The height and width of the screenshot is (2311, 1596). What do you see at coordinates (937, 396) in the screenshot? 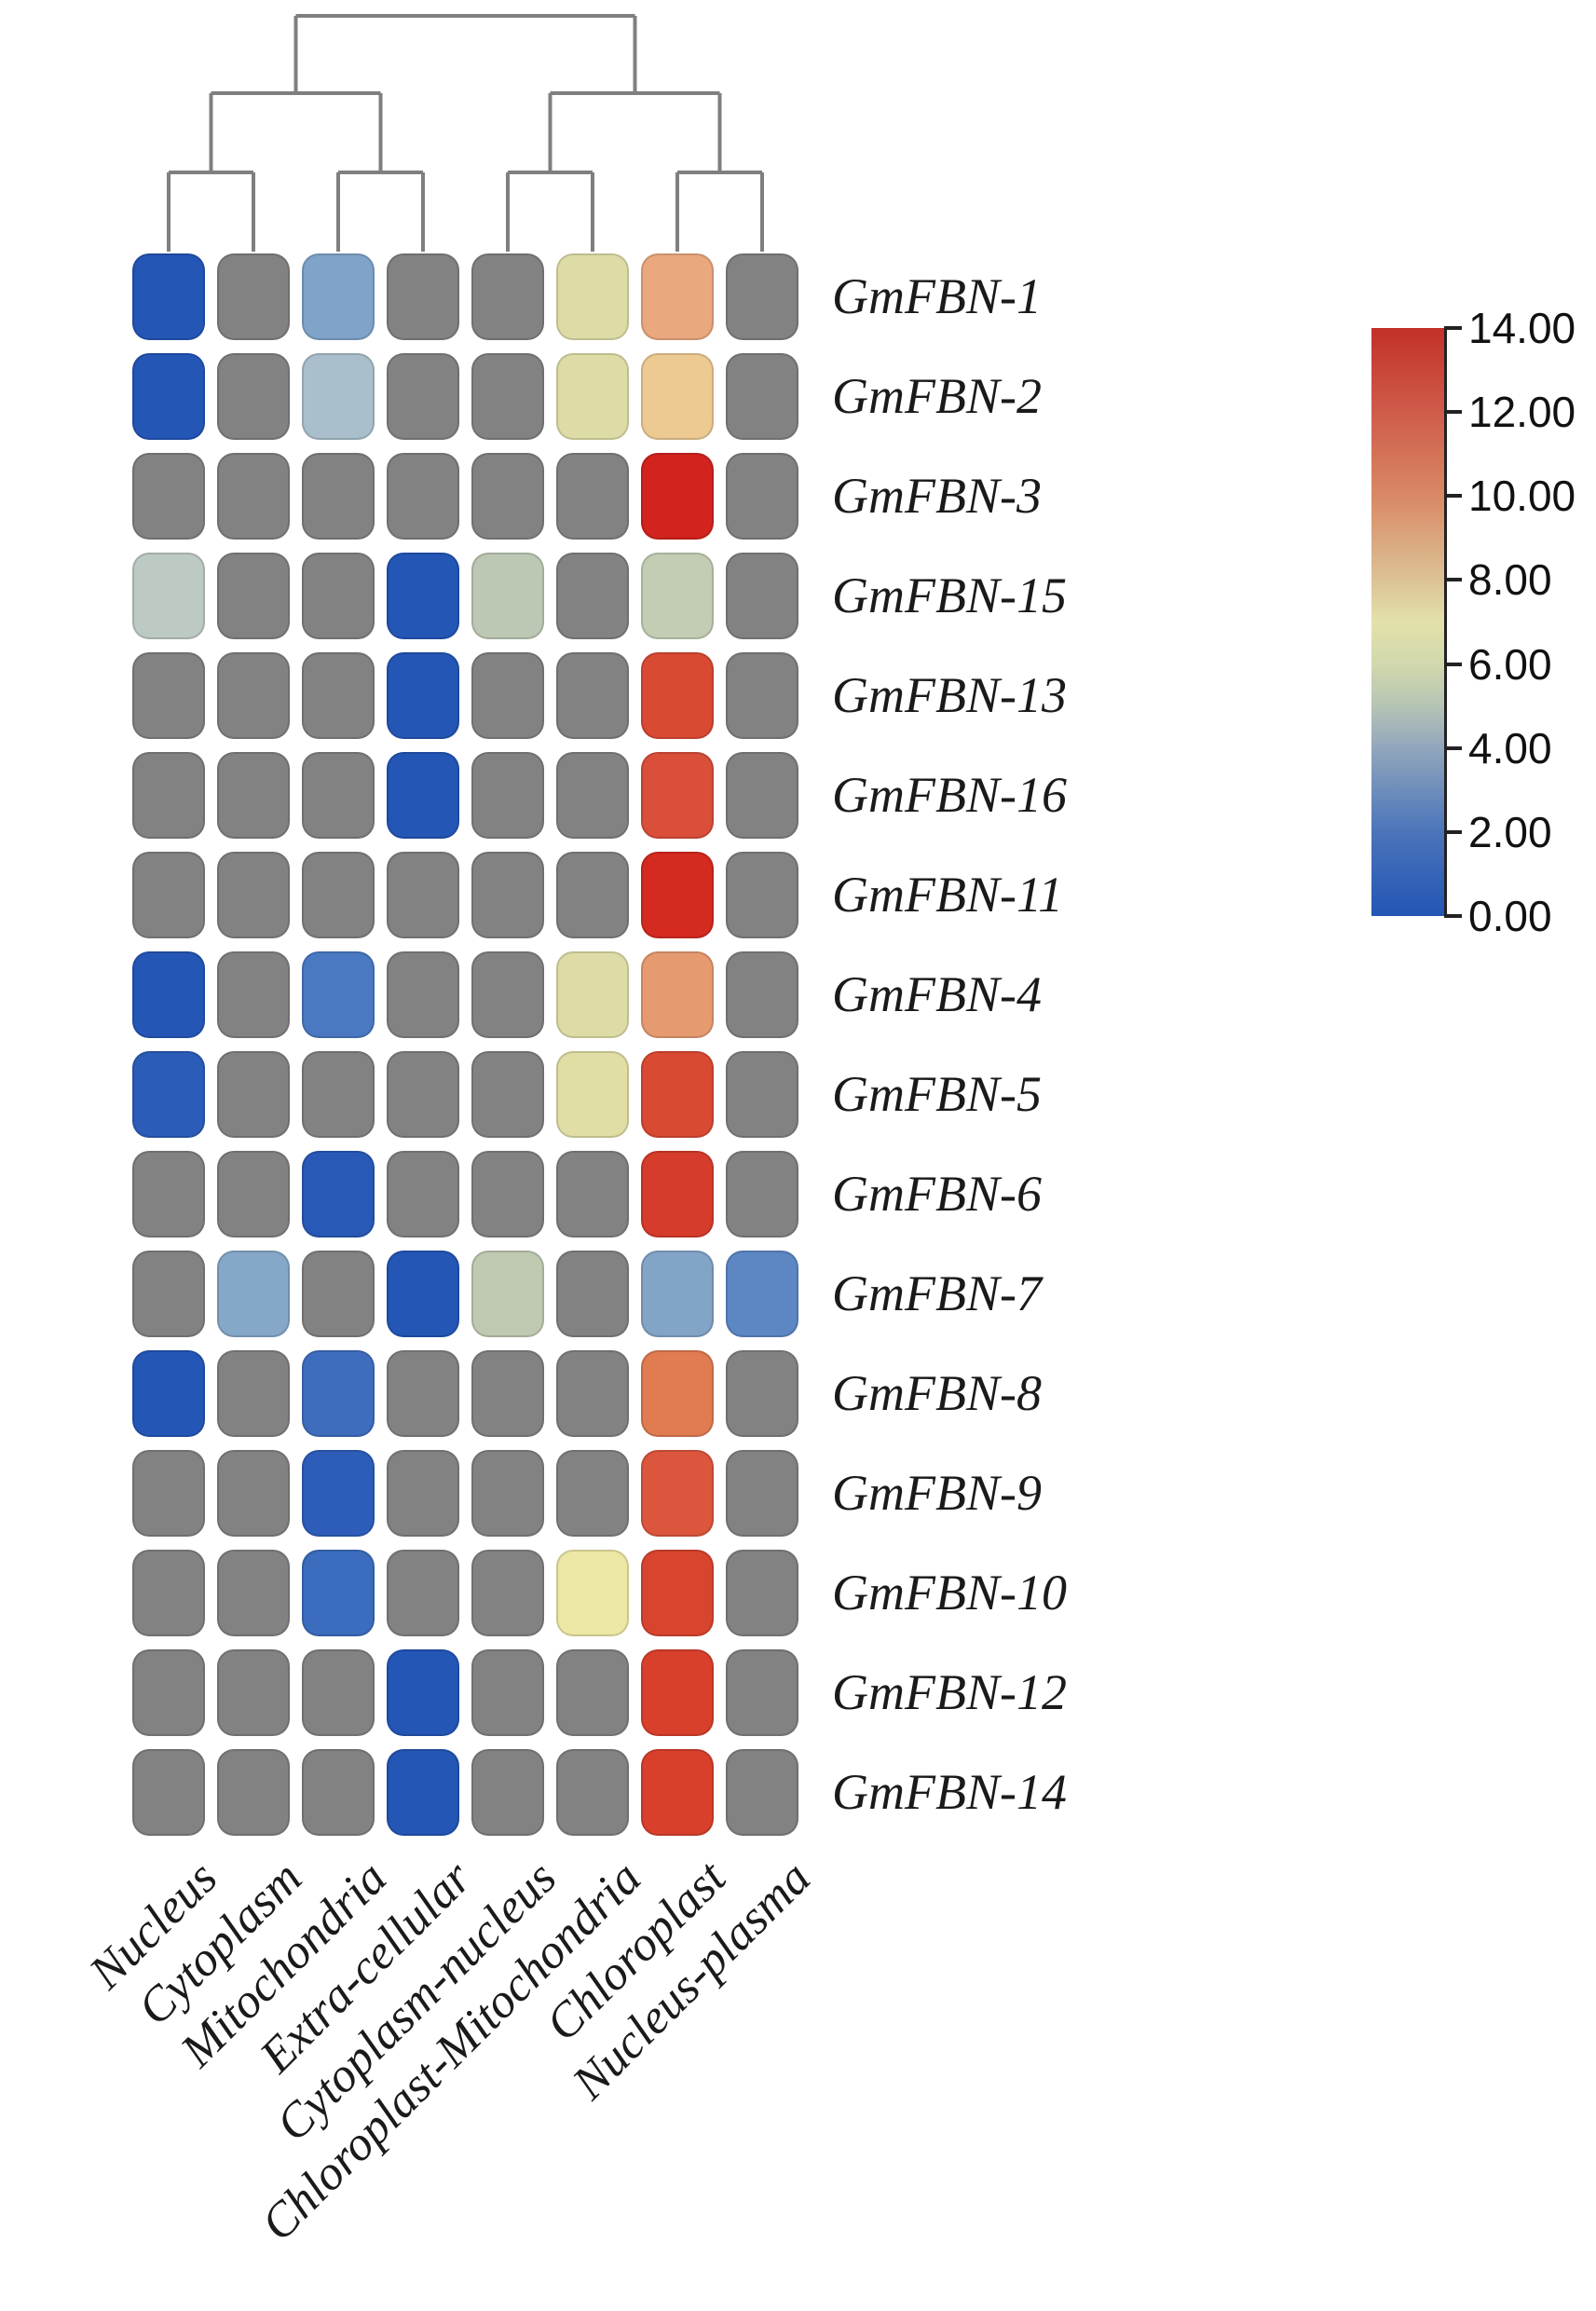
I see `row-label: GmFBN-2` at bounding box center [937, 396].